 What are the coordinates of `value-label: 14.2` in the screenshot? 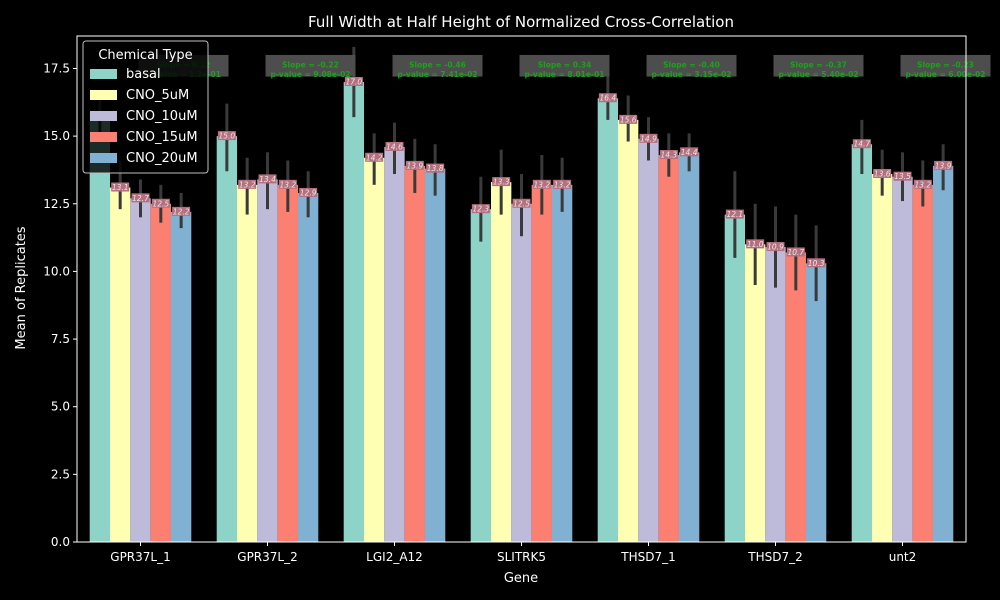 It's located at (374, 157).